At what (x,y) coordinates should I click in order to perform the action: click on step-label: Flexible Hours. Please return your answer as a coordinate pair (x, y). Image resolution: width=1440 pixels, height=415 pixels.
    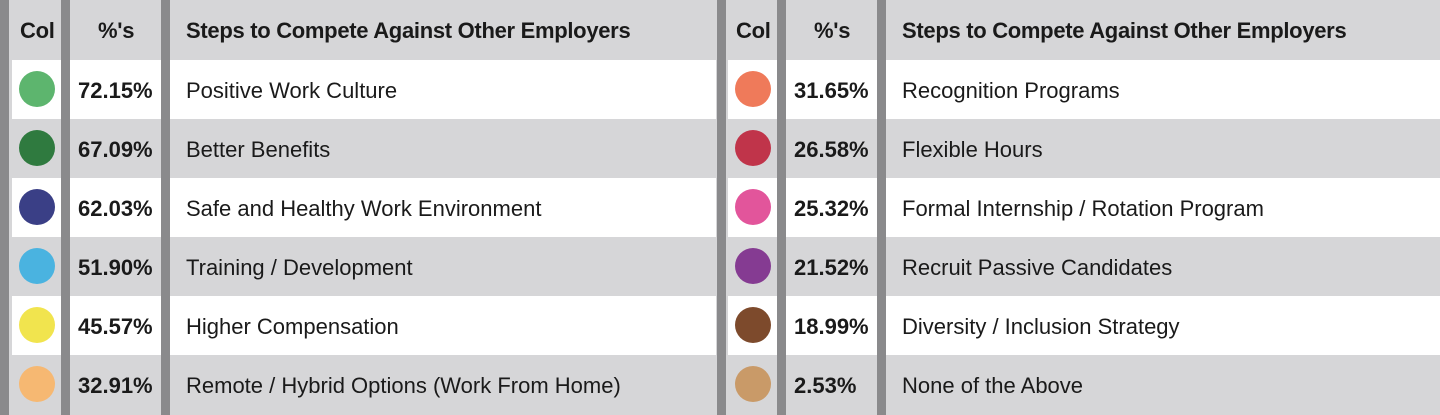
    Looking at the image, I should click on (972, 149).